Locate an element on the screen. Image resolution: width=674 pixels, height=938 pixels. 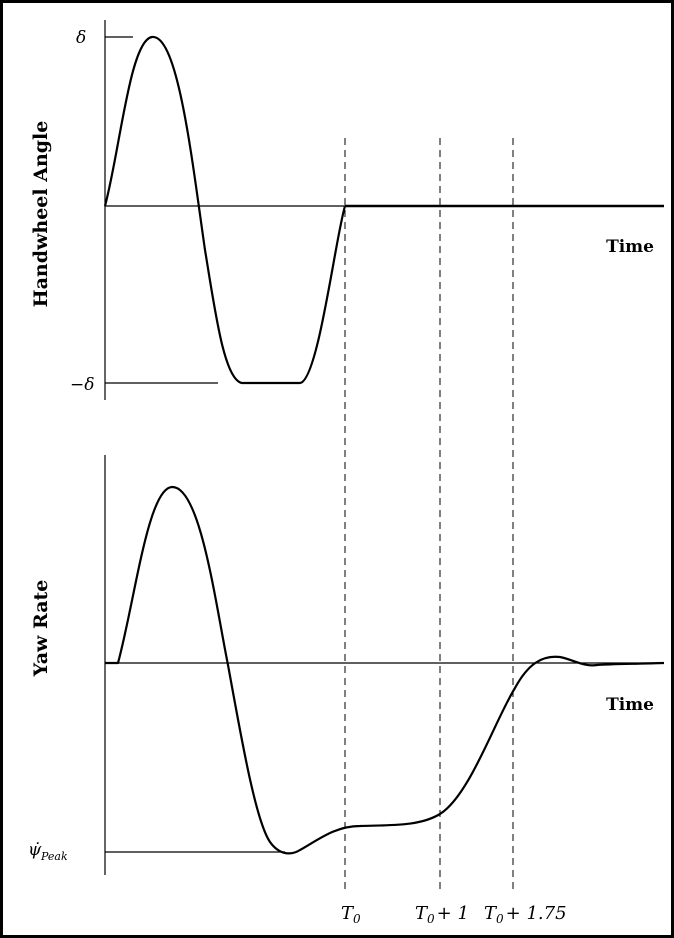
t0-label-main: T is located at coordinates (348, 913).